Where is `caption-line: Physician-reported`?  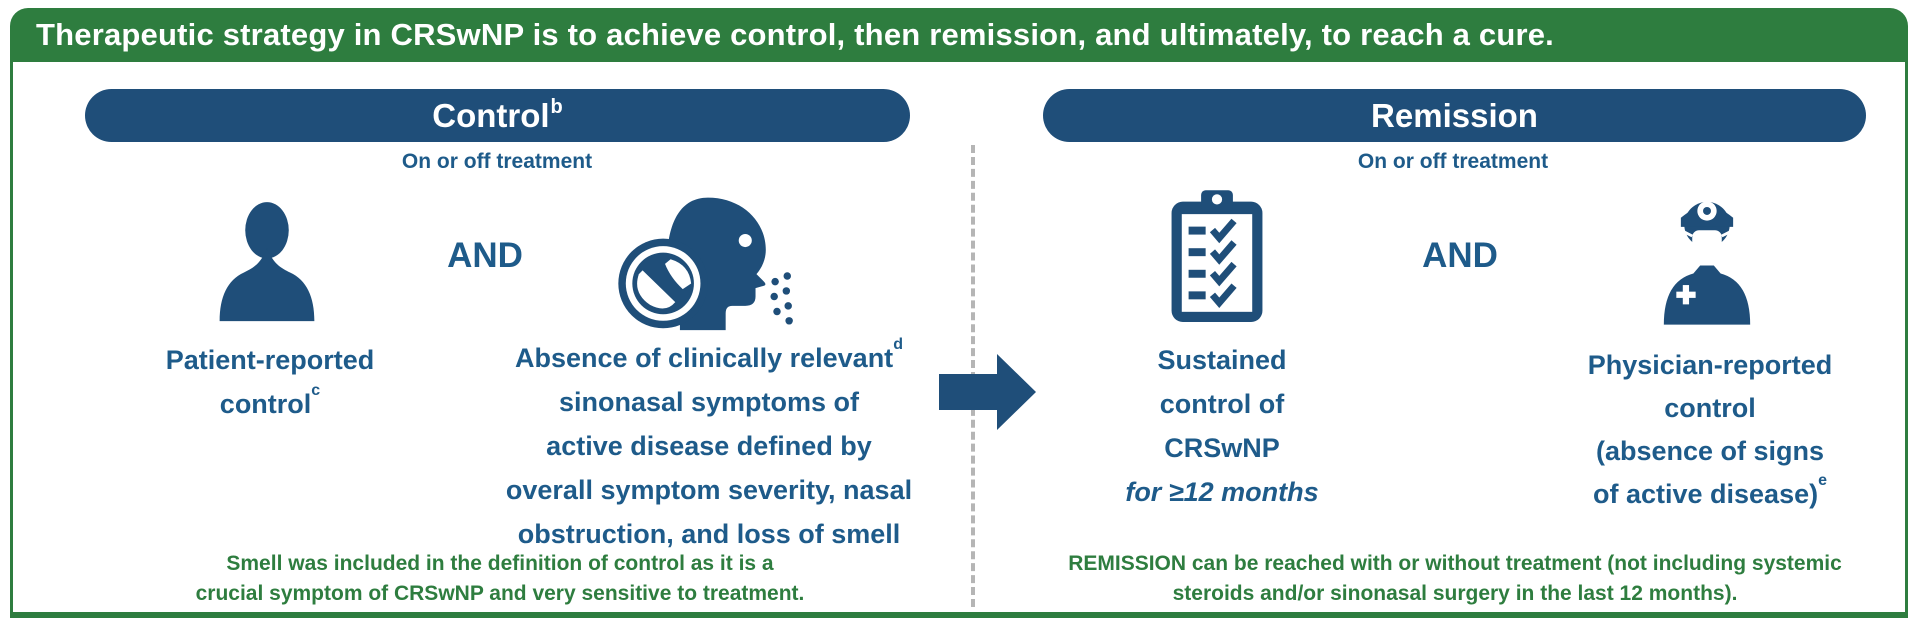
caption-line: Physician-reported is located at coordinates (1710, 365).